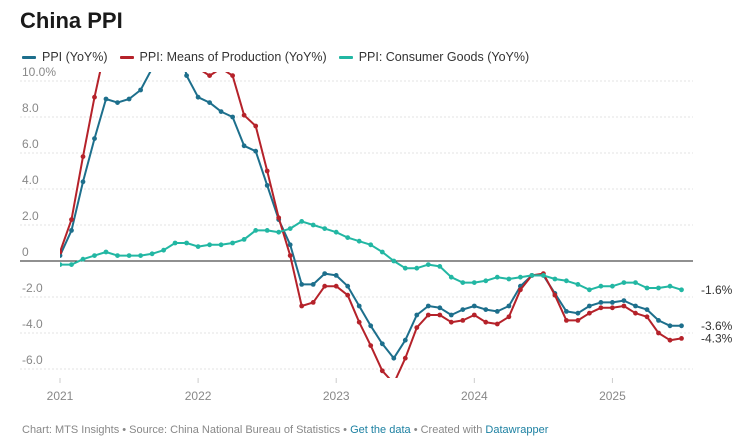 This screenshot has height=446, width=748. Describe the element at coordinates (517, 430) in the screenshot. I see `datawrapper-link: Datawrapper` at that location.